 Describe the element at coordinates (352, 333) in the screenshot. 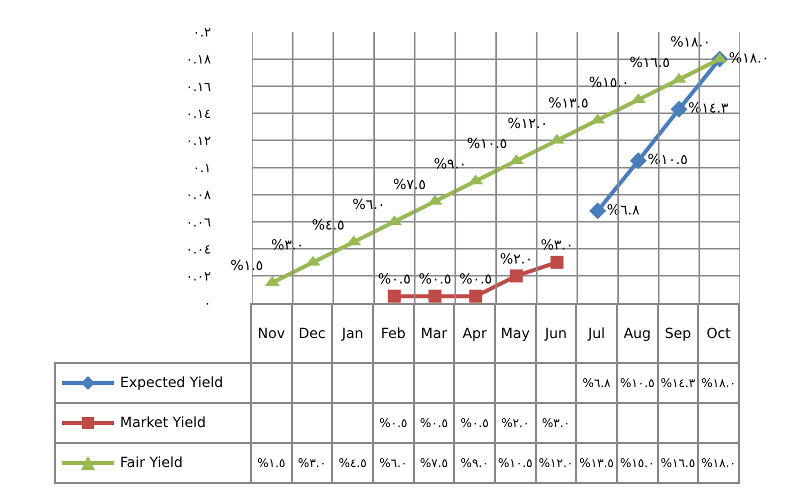

I see `x-tick-label: Jan` at that location.